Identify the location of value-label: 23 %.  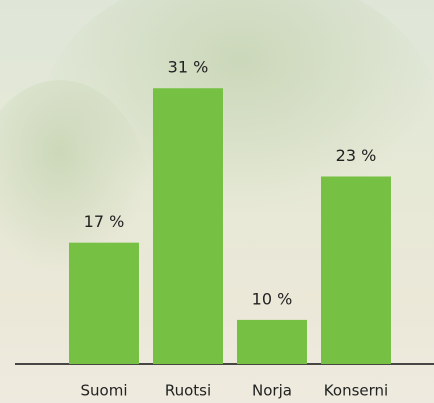
(356, 155).